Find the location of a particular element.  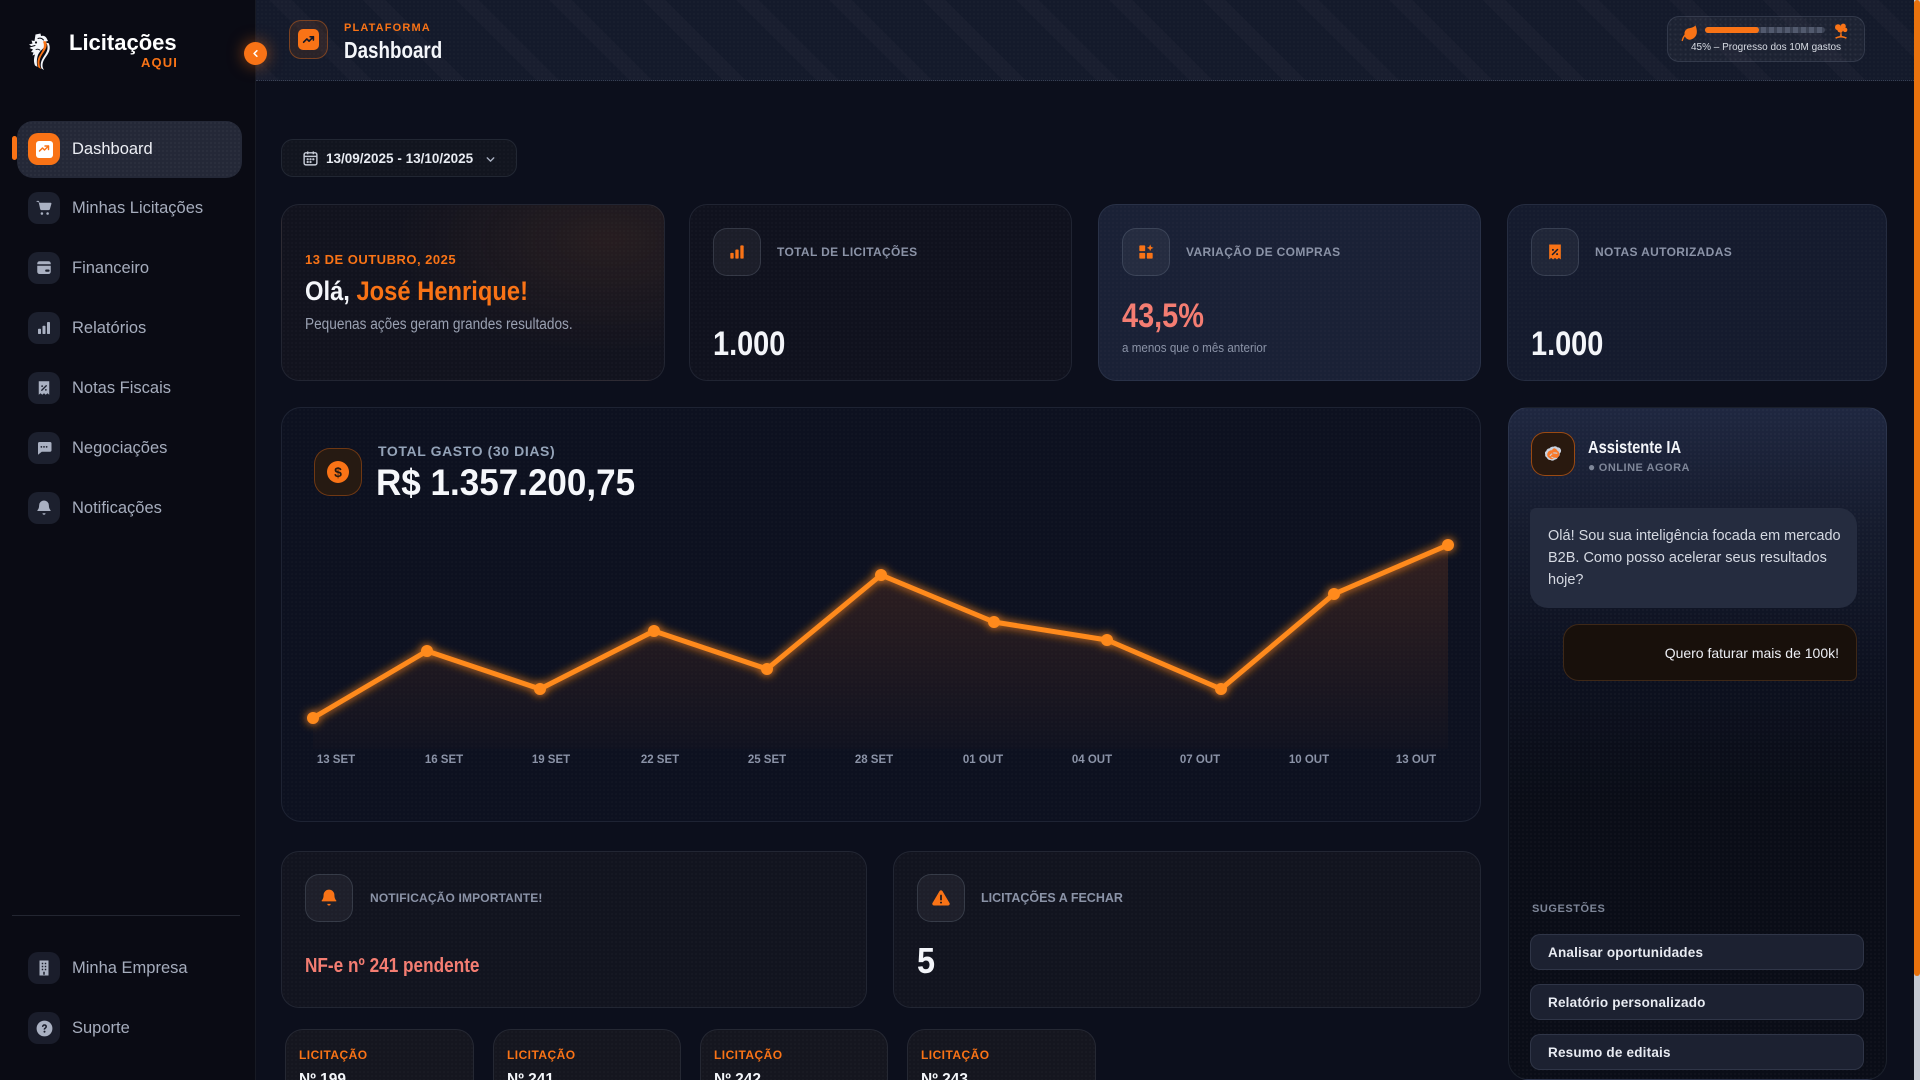

svg-text: 10 OUT is located at coordinates (1309, 760).